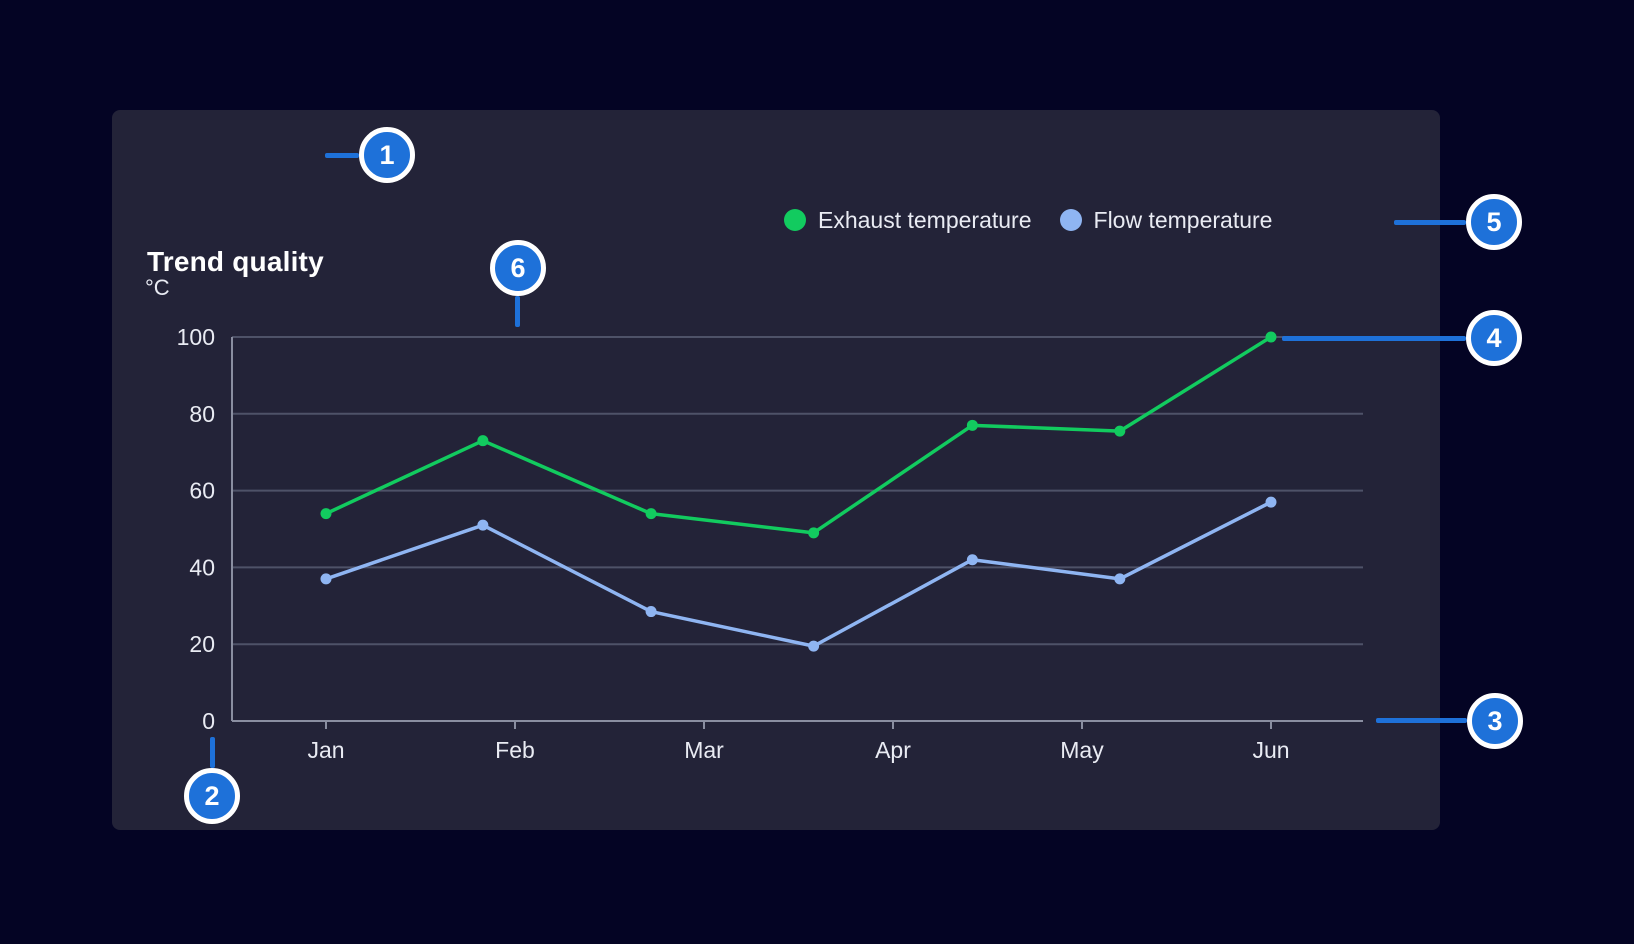 The width and height of the screenshot is (1634, 944). I want to click on y-axis-label: 80, so click(202, 414).